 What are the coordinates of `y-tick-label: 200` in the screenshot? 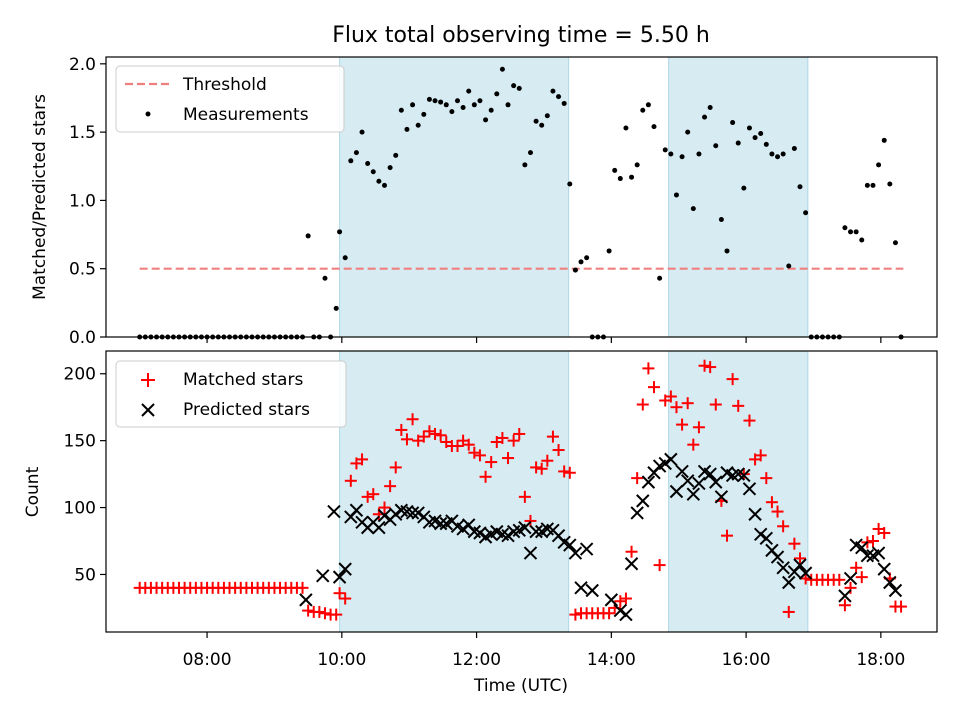 It's located at (80, 375).